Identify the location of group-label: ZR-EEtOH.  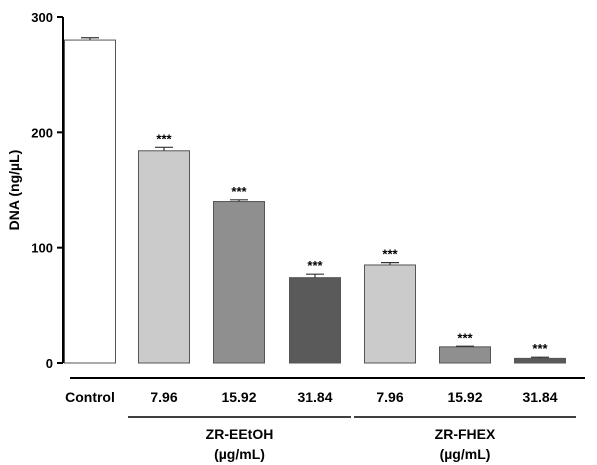
(240, 434).